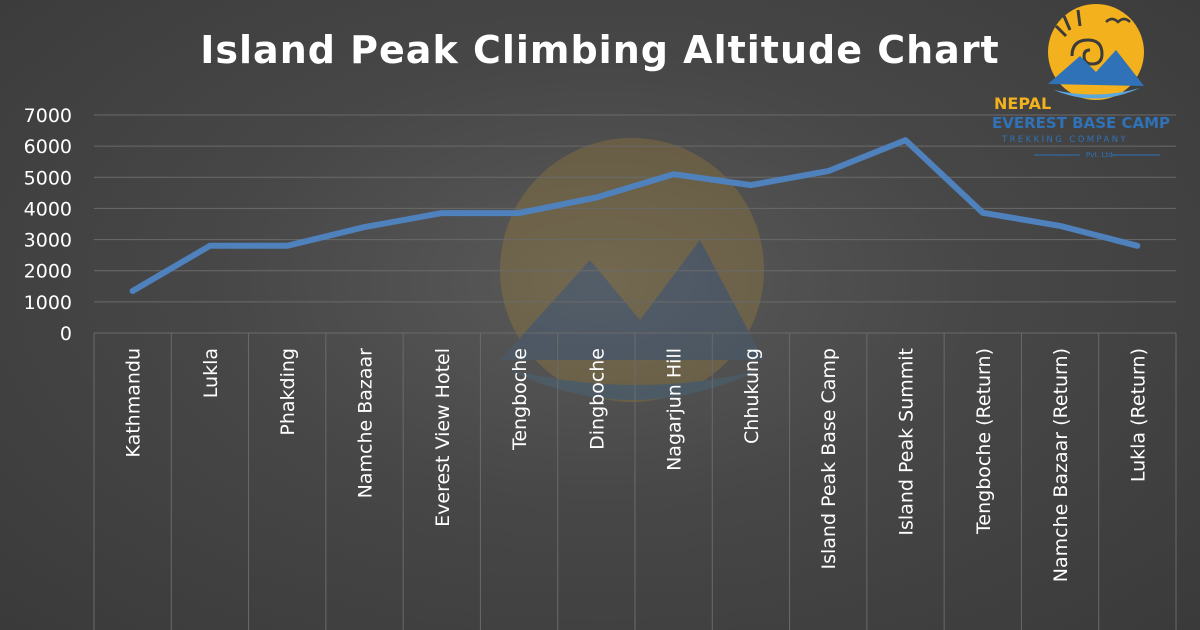  I want to click on x-tick-label: Dingboche, so click(597, 399).